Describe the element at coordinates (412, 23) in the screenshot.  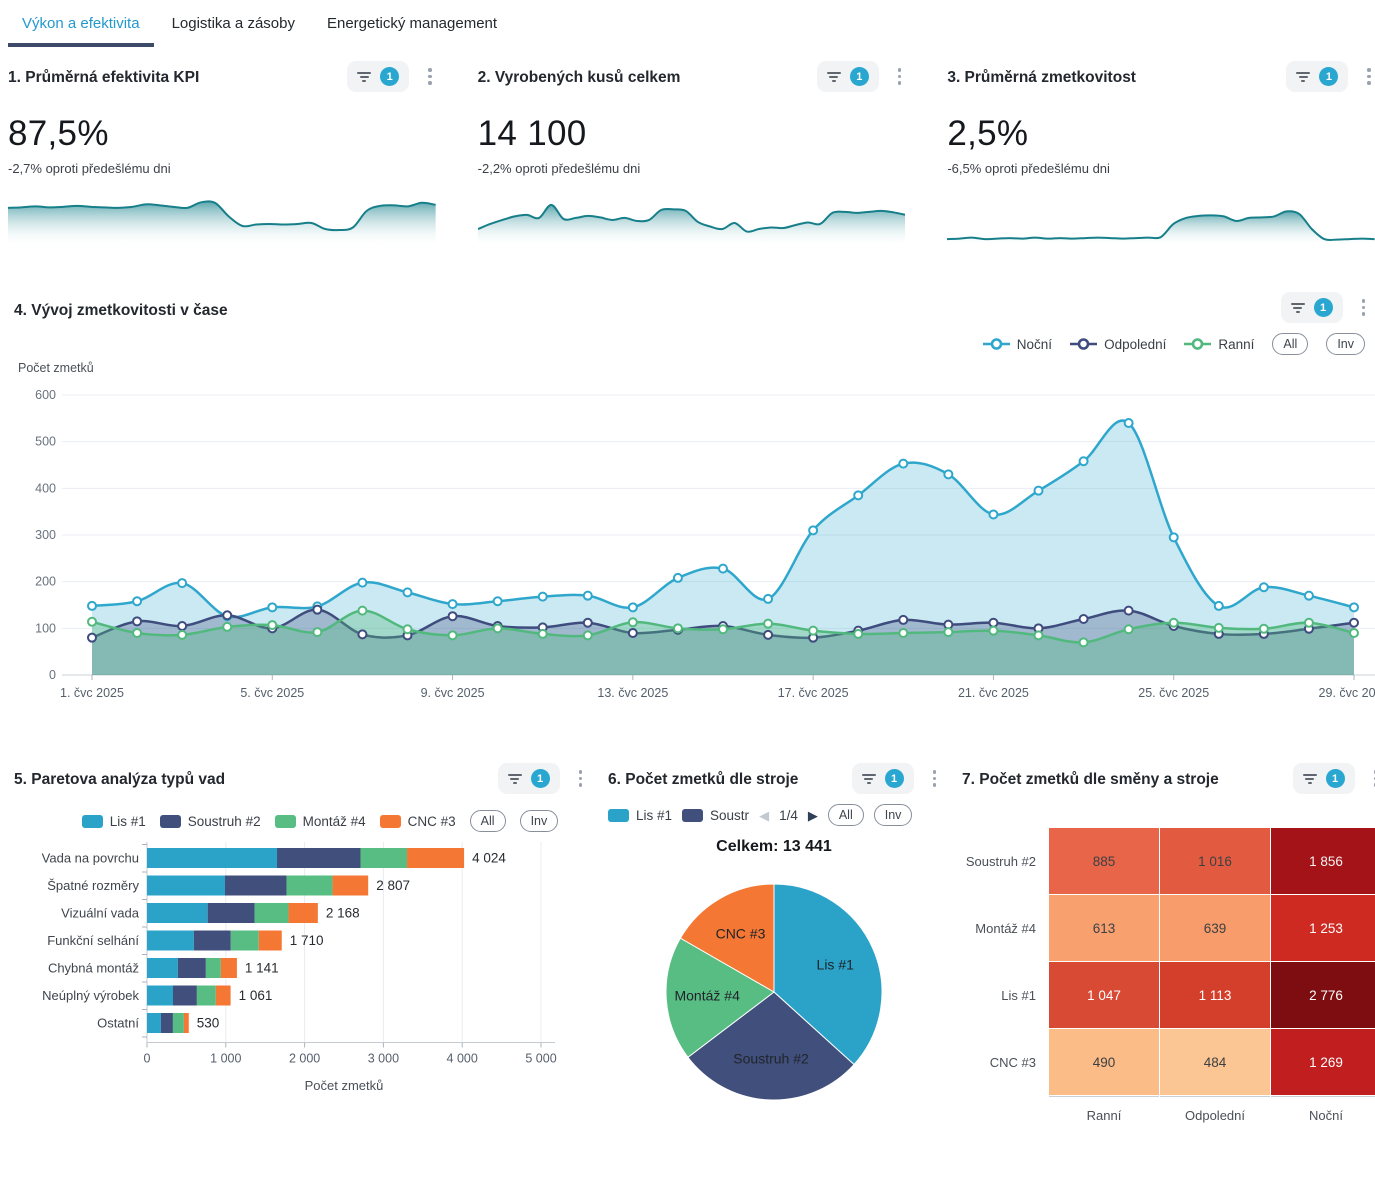
I see `tab-energeticky-management: Energetický management` at that location.